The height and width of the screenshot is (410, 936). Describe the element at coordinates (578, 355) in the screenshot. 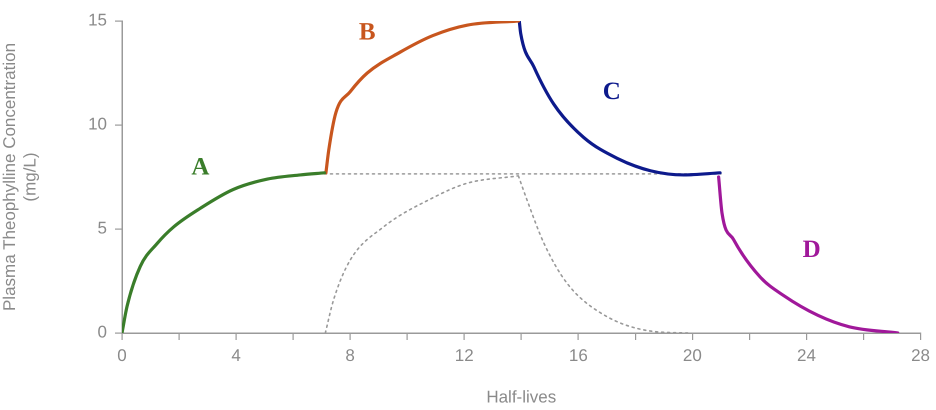

I see `x-tick-label: 16` at that location.